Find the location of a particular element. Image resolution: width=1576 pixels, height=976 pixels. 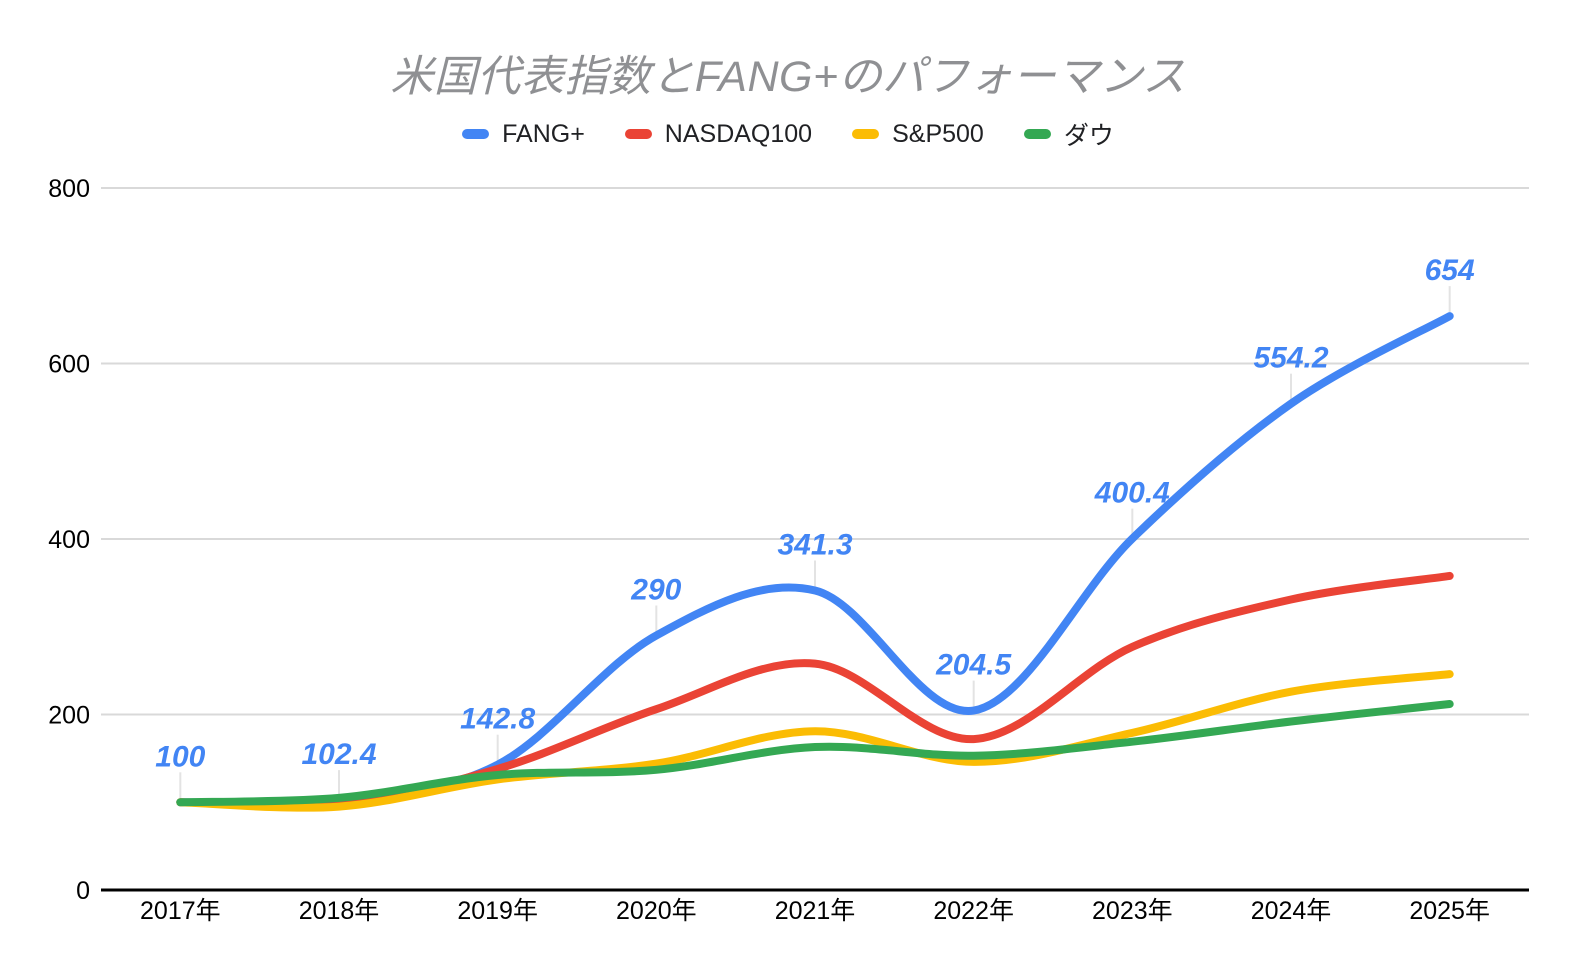

legend-item-2: S&P500 is located at coordinates (918, 134).